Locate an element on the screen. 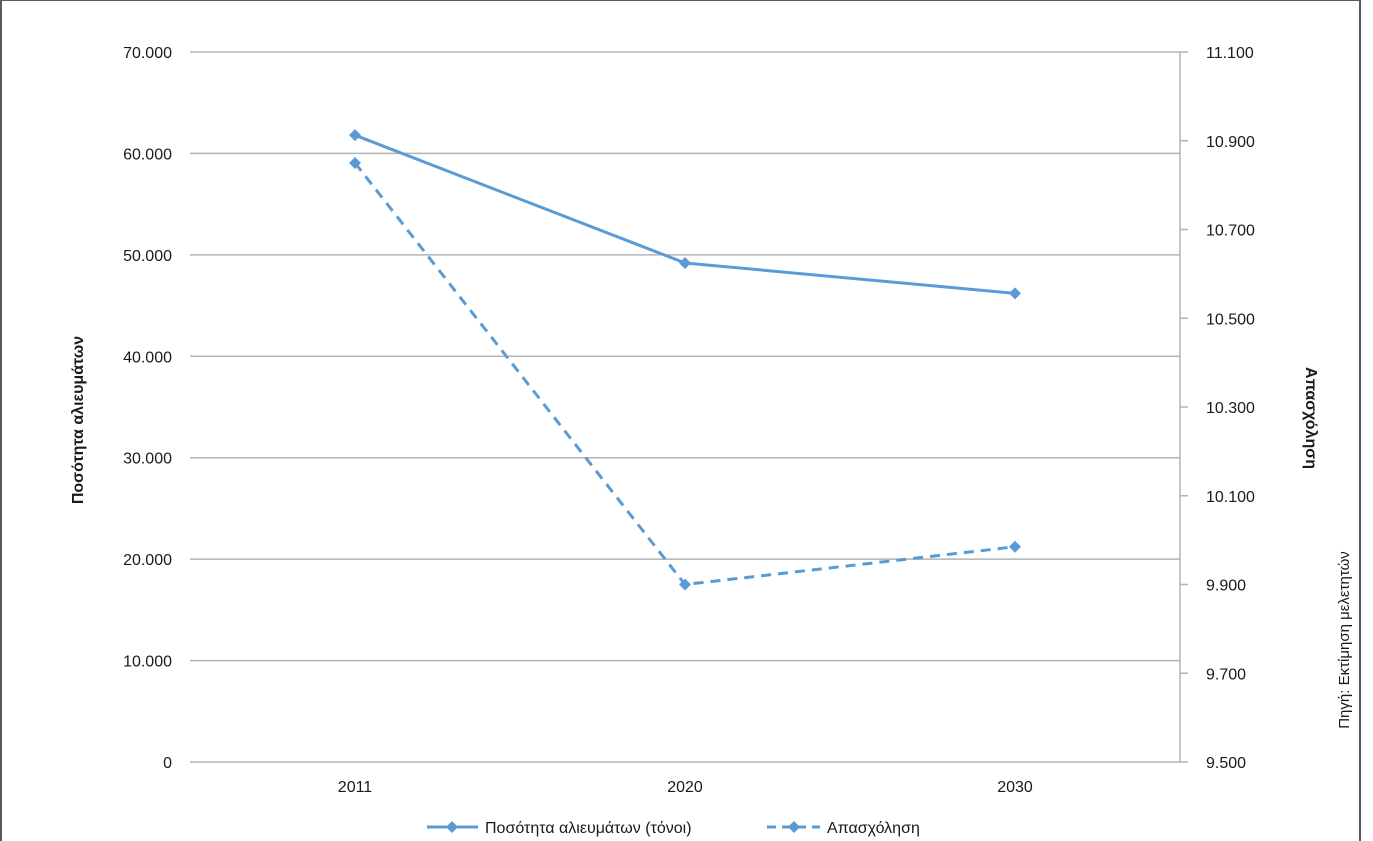 Image resolution: width=1373 pixels, height=841 pixels. x-tick-label: 2011 is located at coordinates (355, 787).